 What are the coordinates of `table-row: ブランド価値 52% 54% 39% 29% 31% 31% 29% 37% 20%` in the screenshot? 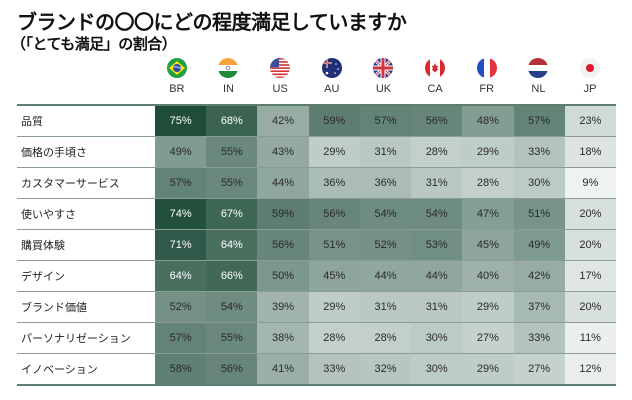 It's located at (316, 307).